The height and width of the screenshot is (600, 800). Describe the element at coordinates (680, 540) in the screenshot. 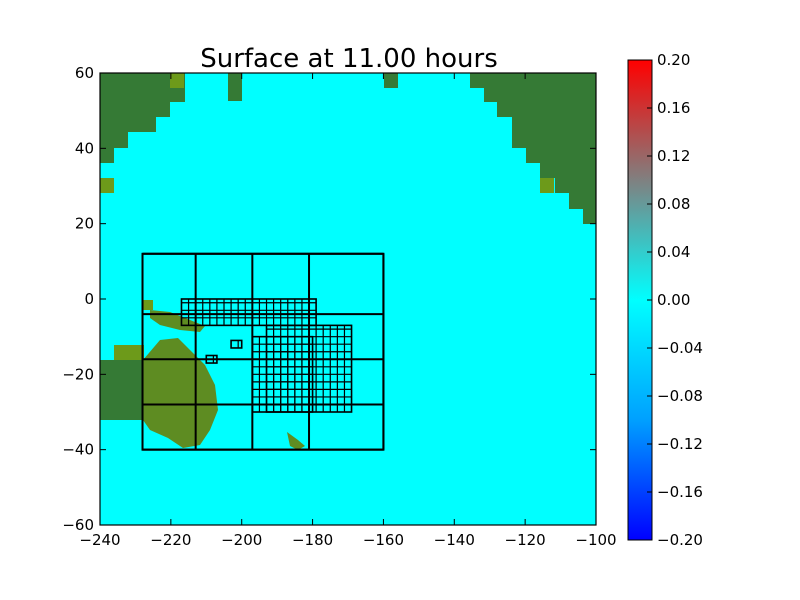

I see `colorbar-tick-label: −0.20` at that location.